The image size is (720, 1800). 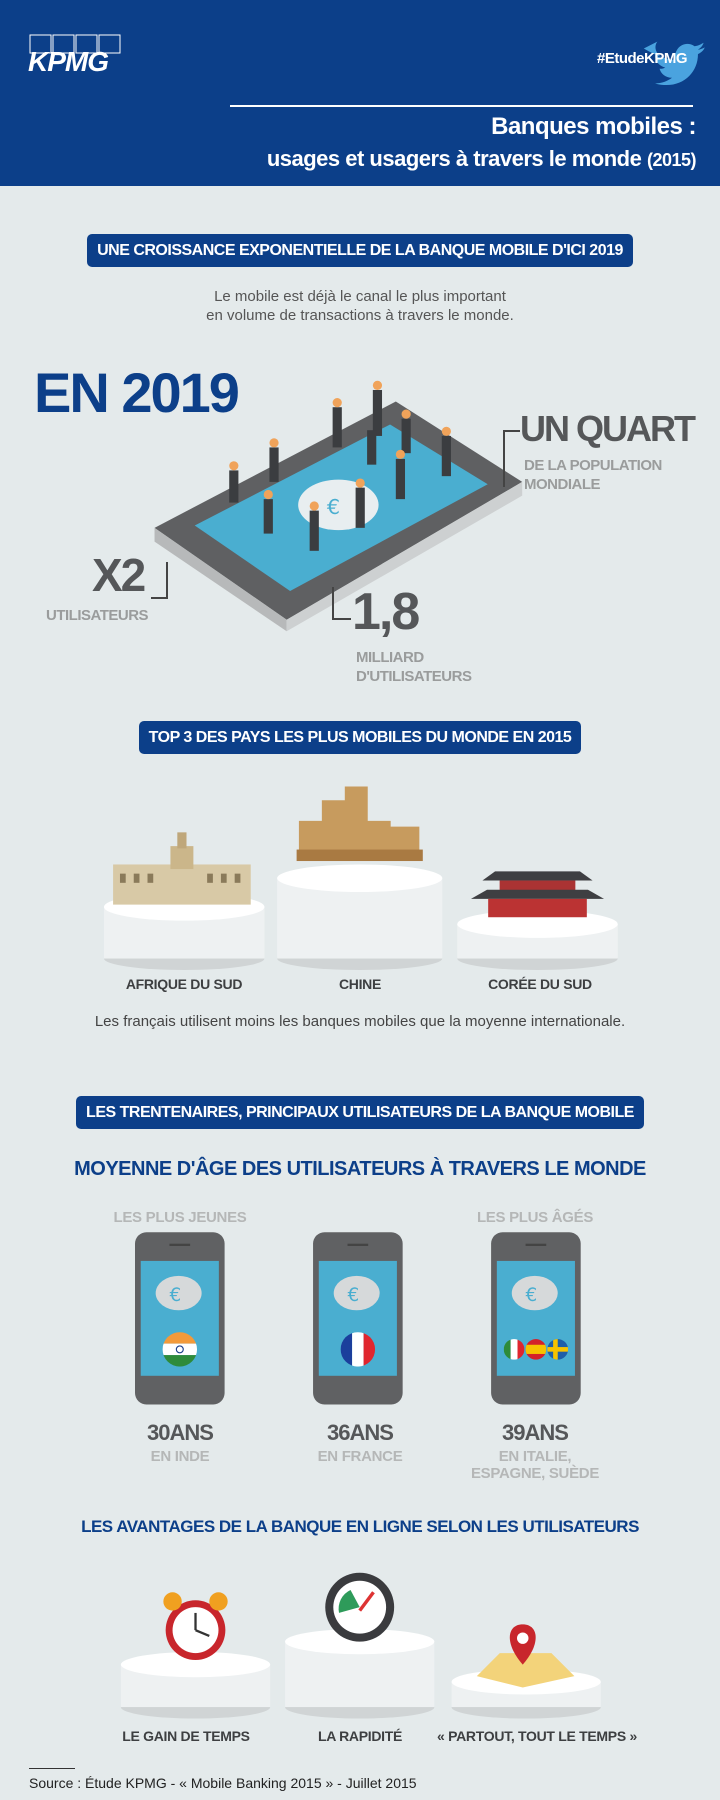 What do you see at coordinates (360, 878) in the screenshot?
I see `podium-illustration` at bounding box center [360, 878].